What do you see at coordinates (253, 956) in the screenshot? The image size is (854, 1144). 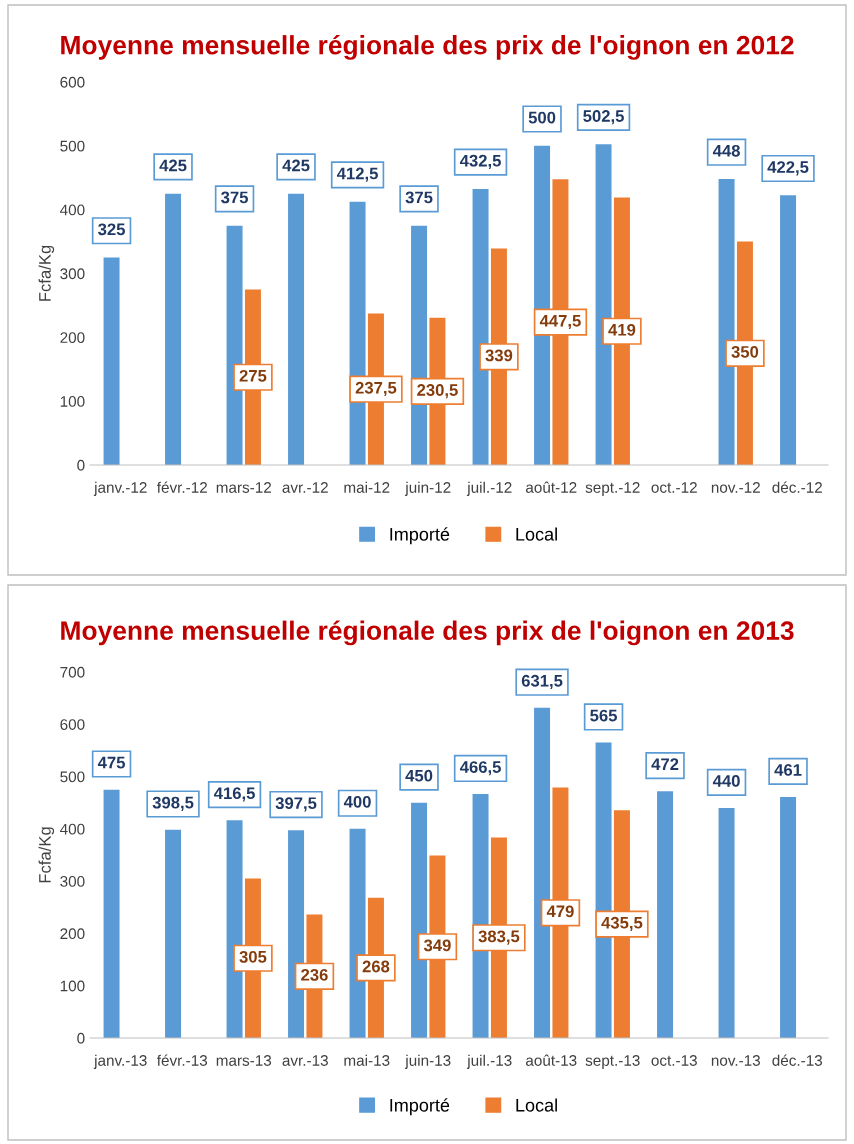 I see `data-label: 305` at bounding box center [253, 956].